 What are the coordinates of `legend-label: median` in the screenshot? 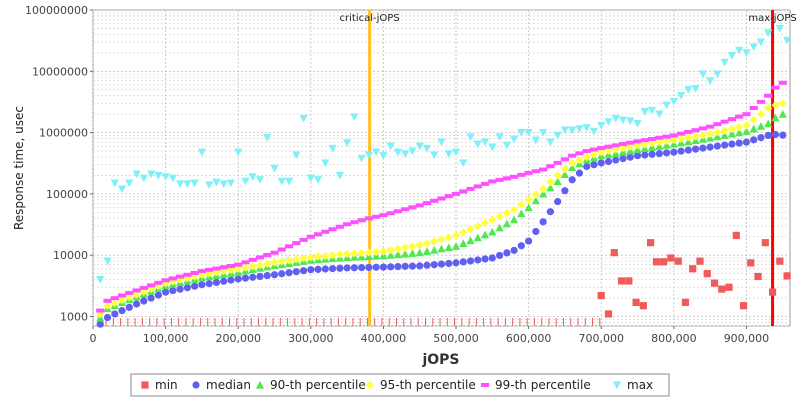 It's located at (228, 385).